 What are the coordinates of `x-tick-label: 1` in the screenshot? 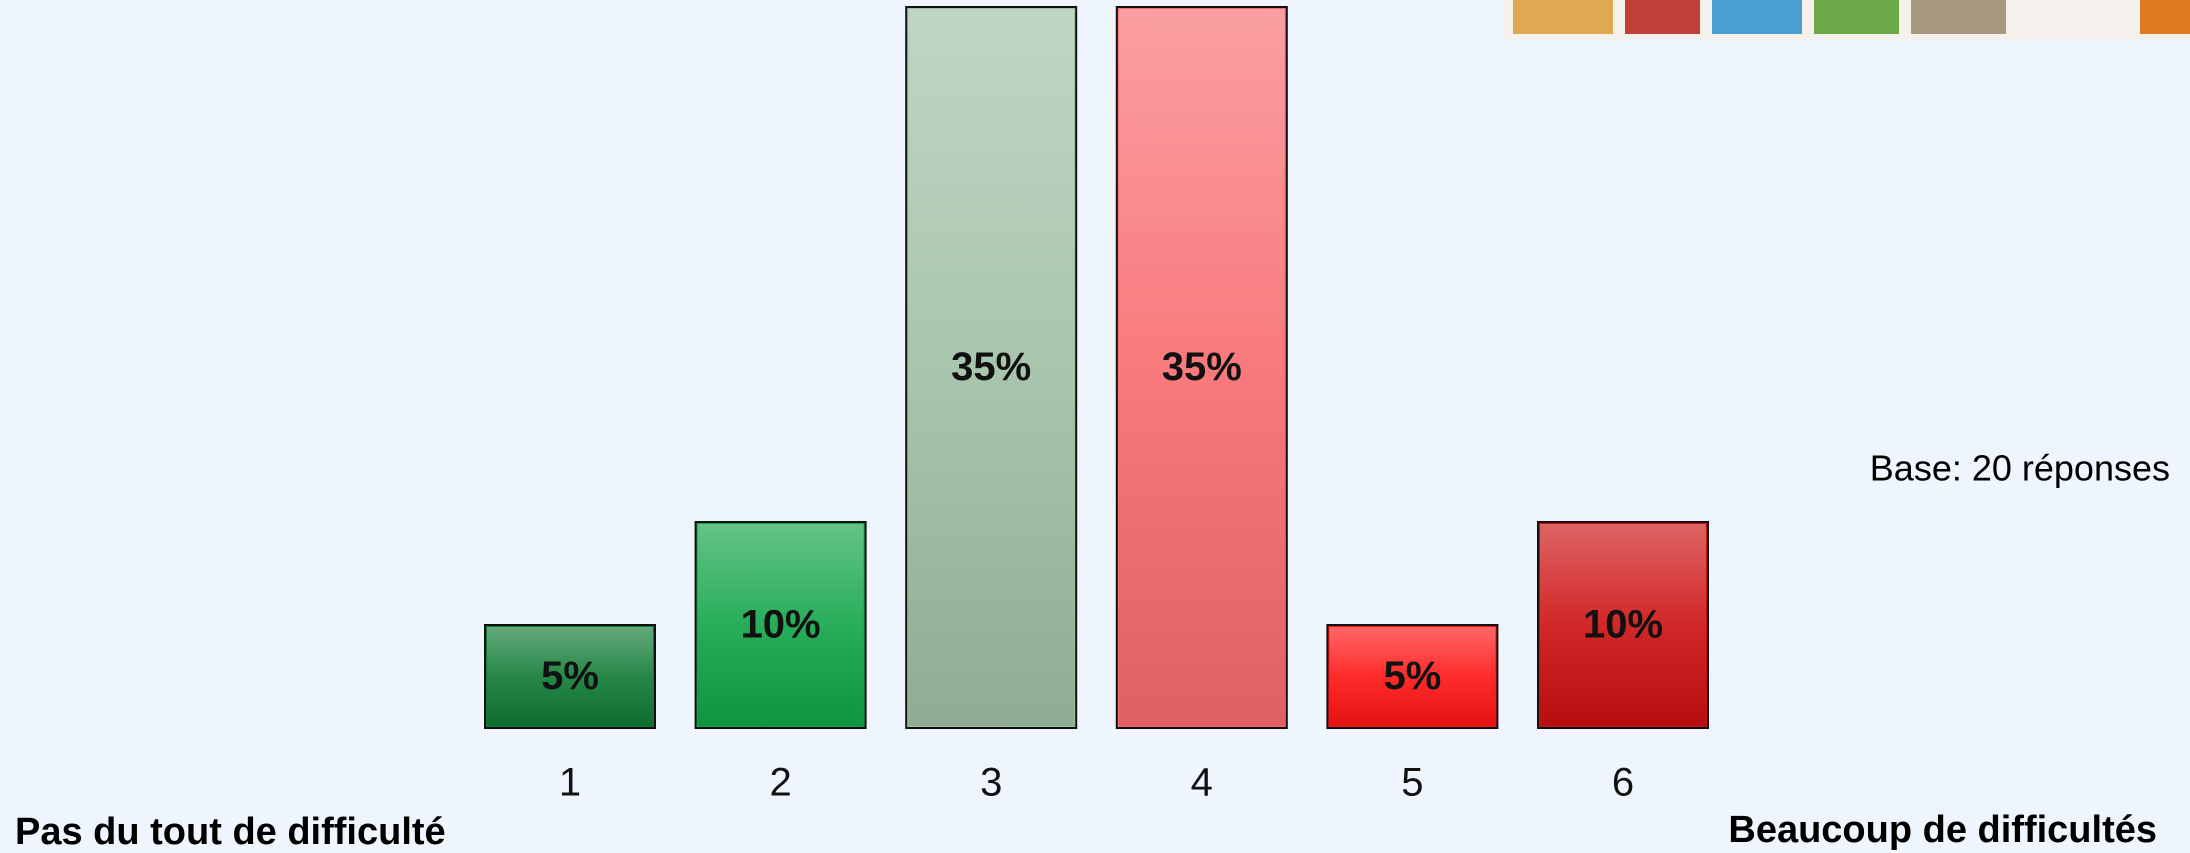 It's located at (570, 783).